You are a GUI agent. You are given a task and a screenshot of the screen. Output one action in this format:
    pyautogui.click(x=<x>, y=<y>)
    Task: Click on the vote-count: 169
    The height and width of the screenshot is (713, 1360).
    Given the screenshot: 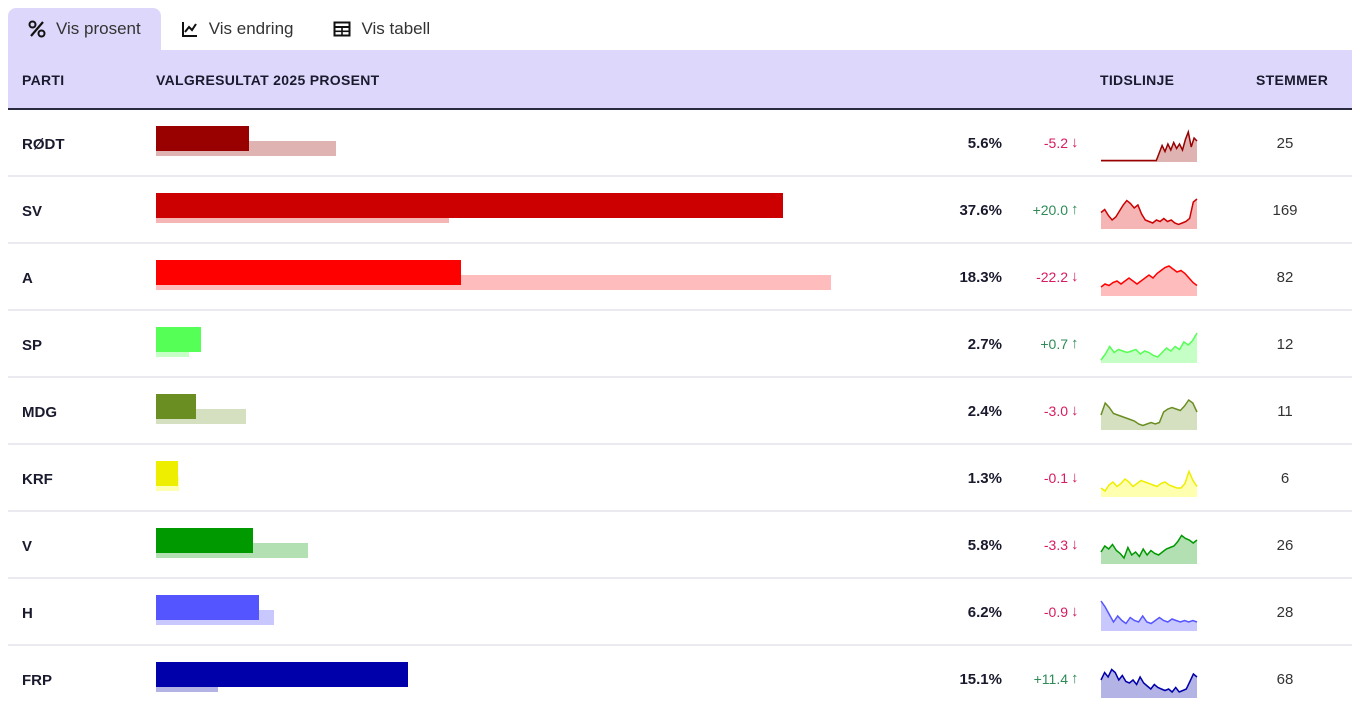 What is the action you would take?
    pyautogui.click(x=1285, y=210)
    